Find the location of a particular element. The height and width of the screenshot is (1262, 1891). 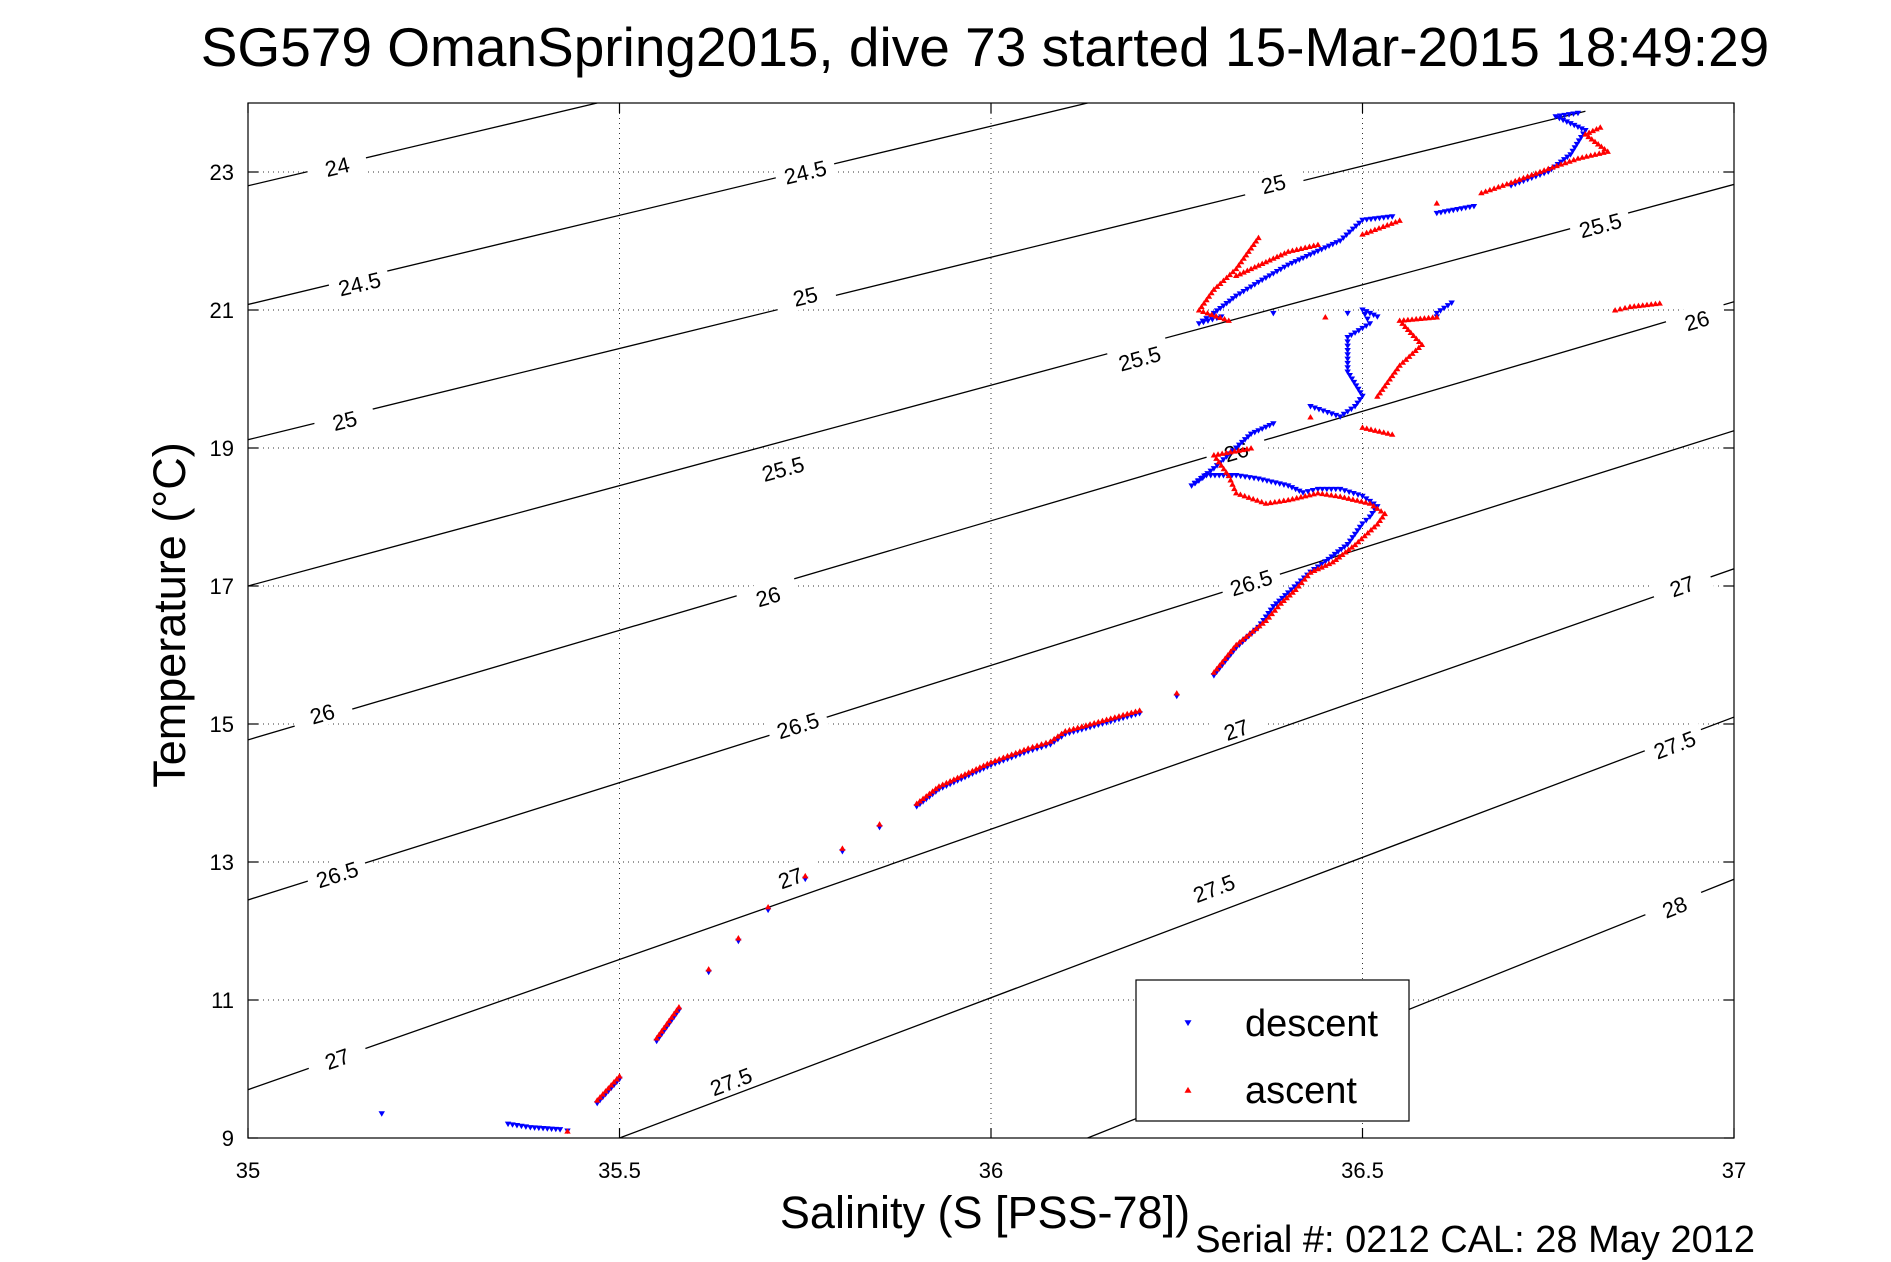

legend-descent-marker is located at coordinates (1188, 1023).